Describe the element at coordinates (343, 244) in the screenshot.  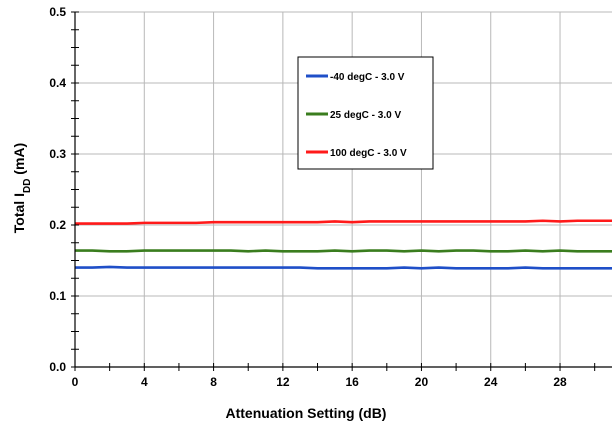
I see `series-lines` at that location.